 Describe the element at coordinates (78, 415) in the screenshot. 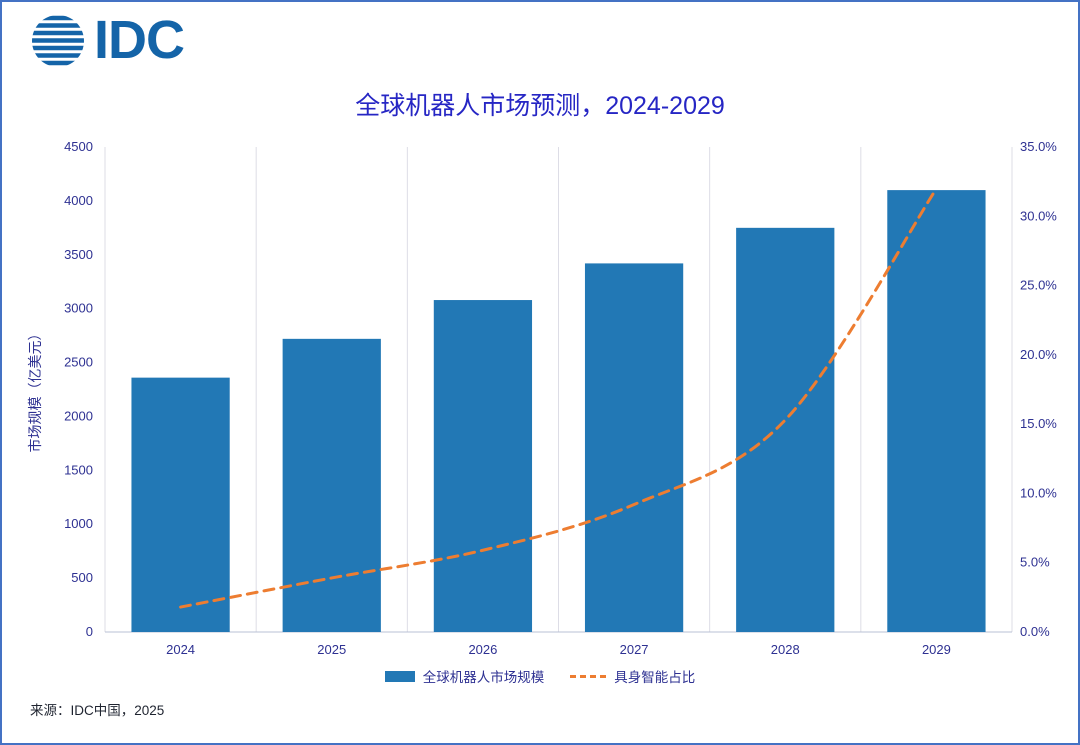

I see `left-axis-tick: 2000` at that location.